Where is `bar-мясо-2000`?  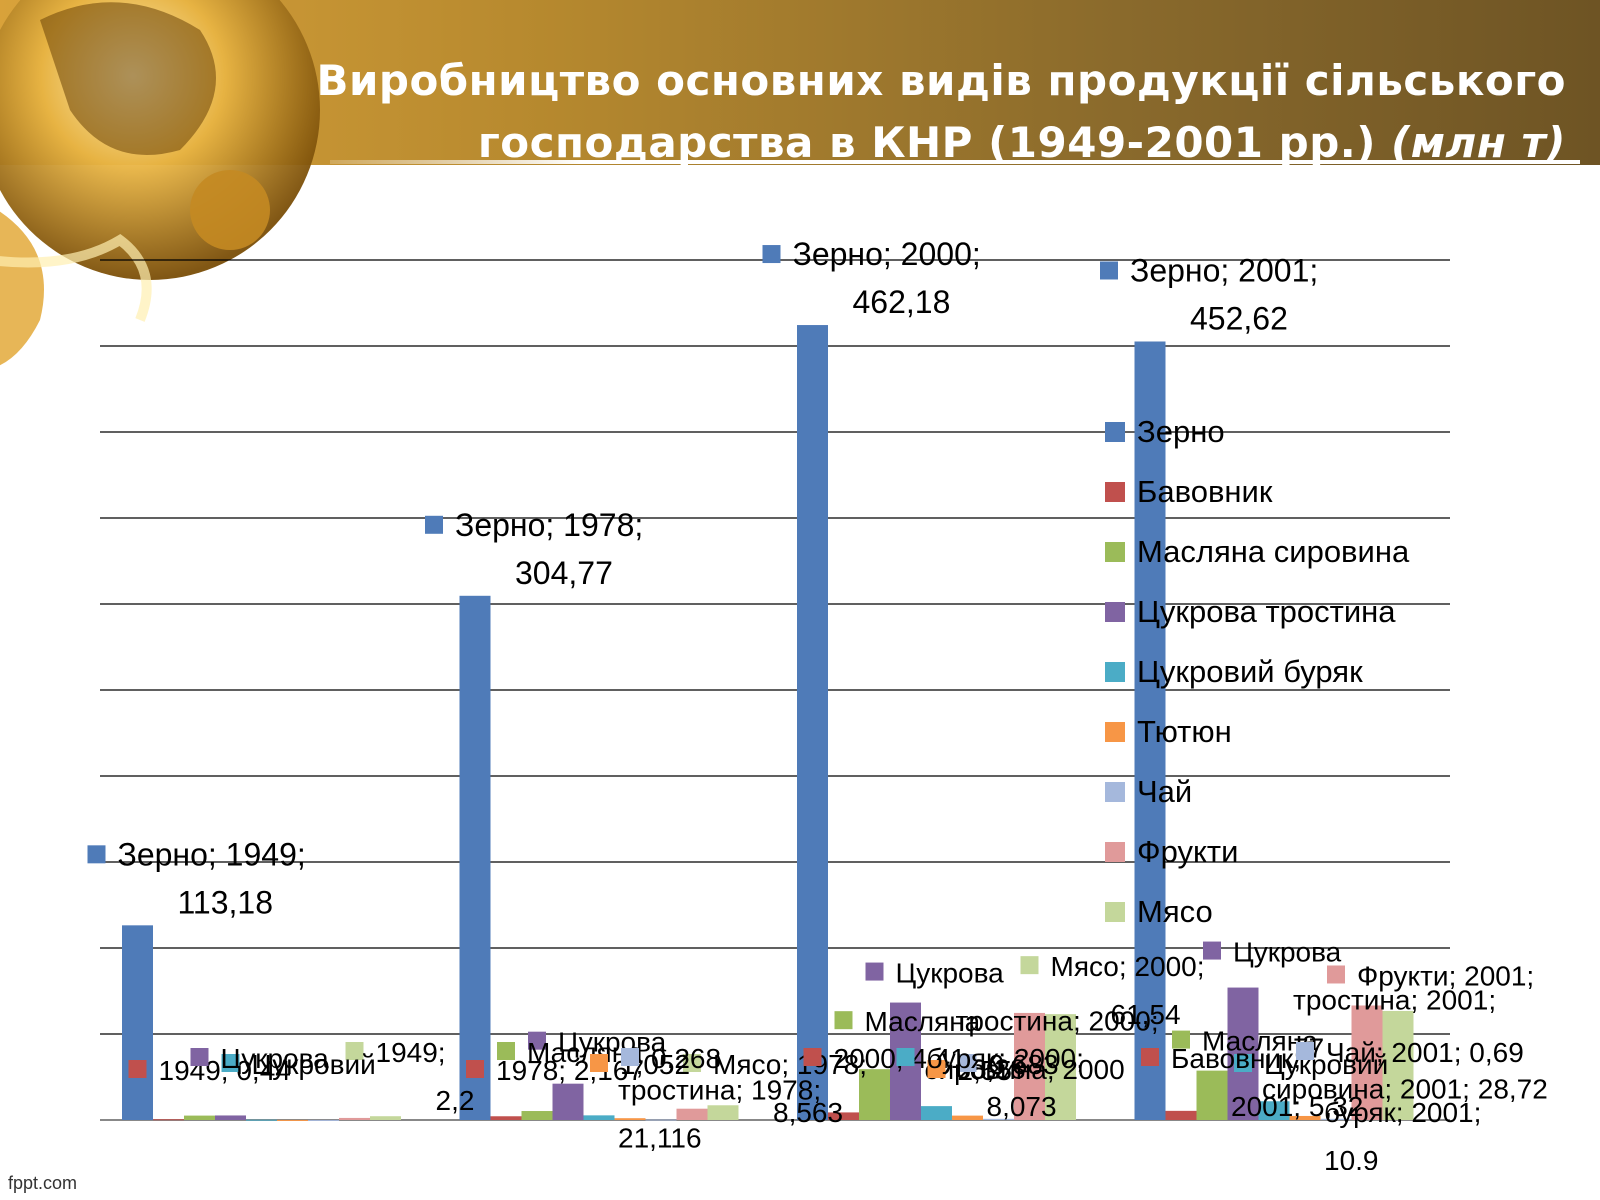
bar-мясо-2000 is located at coordinates (1060, 1067).